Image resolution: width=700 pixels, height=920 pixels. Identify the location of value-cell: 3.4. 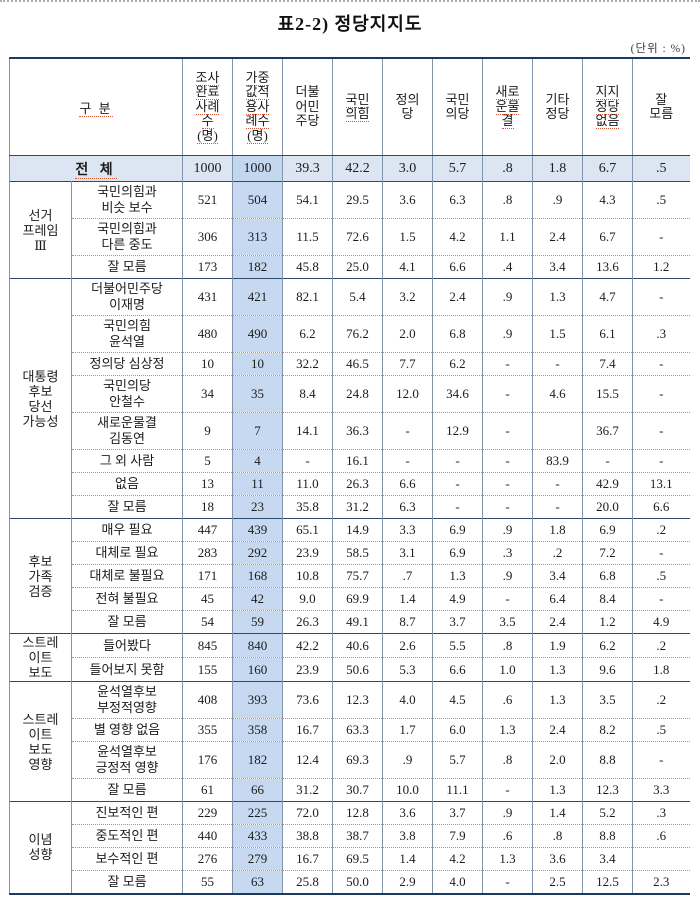
(608, 859).